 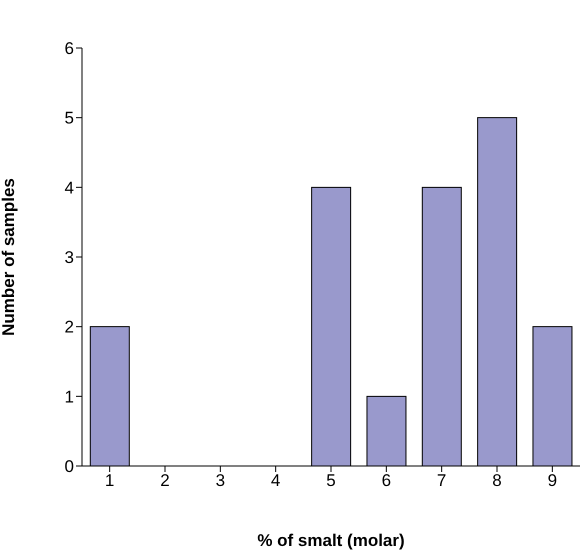 I want to click on y-tick-label: 3, so click(x=69, y=258).